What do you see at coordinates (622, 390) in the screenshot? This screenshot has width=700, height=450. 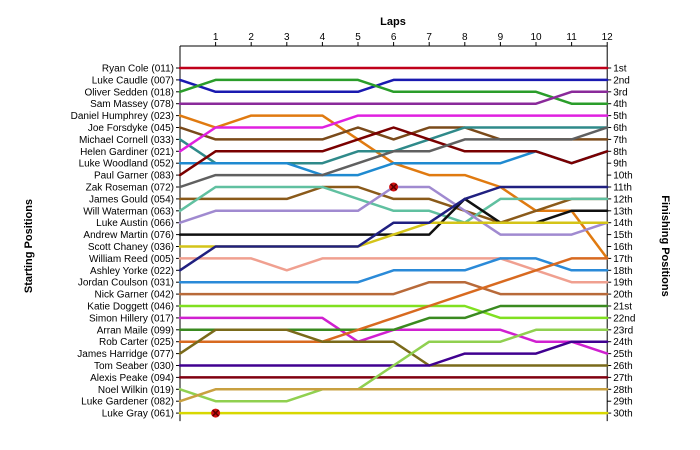 I see `finishing-position-label: 28th` at bounding box center [622, 390].